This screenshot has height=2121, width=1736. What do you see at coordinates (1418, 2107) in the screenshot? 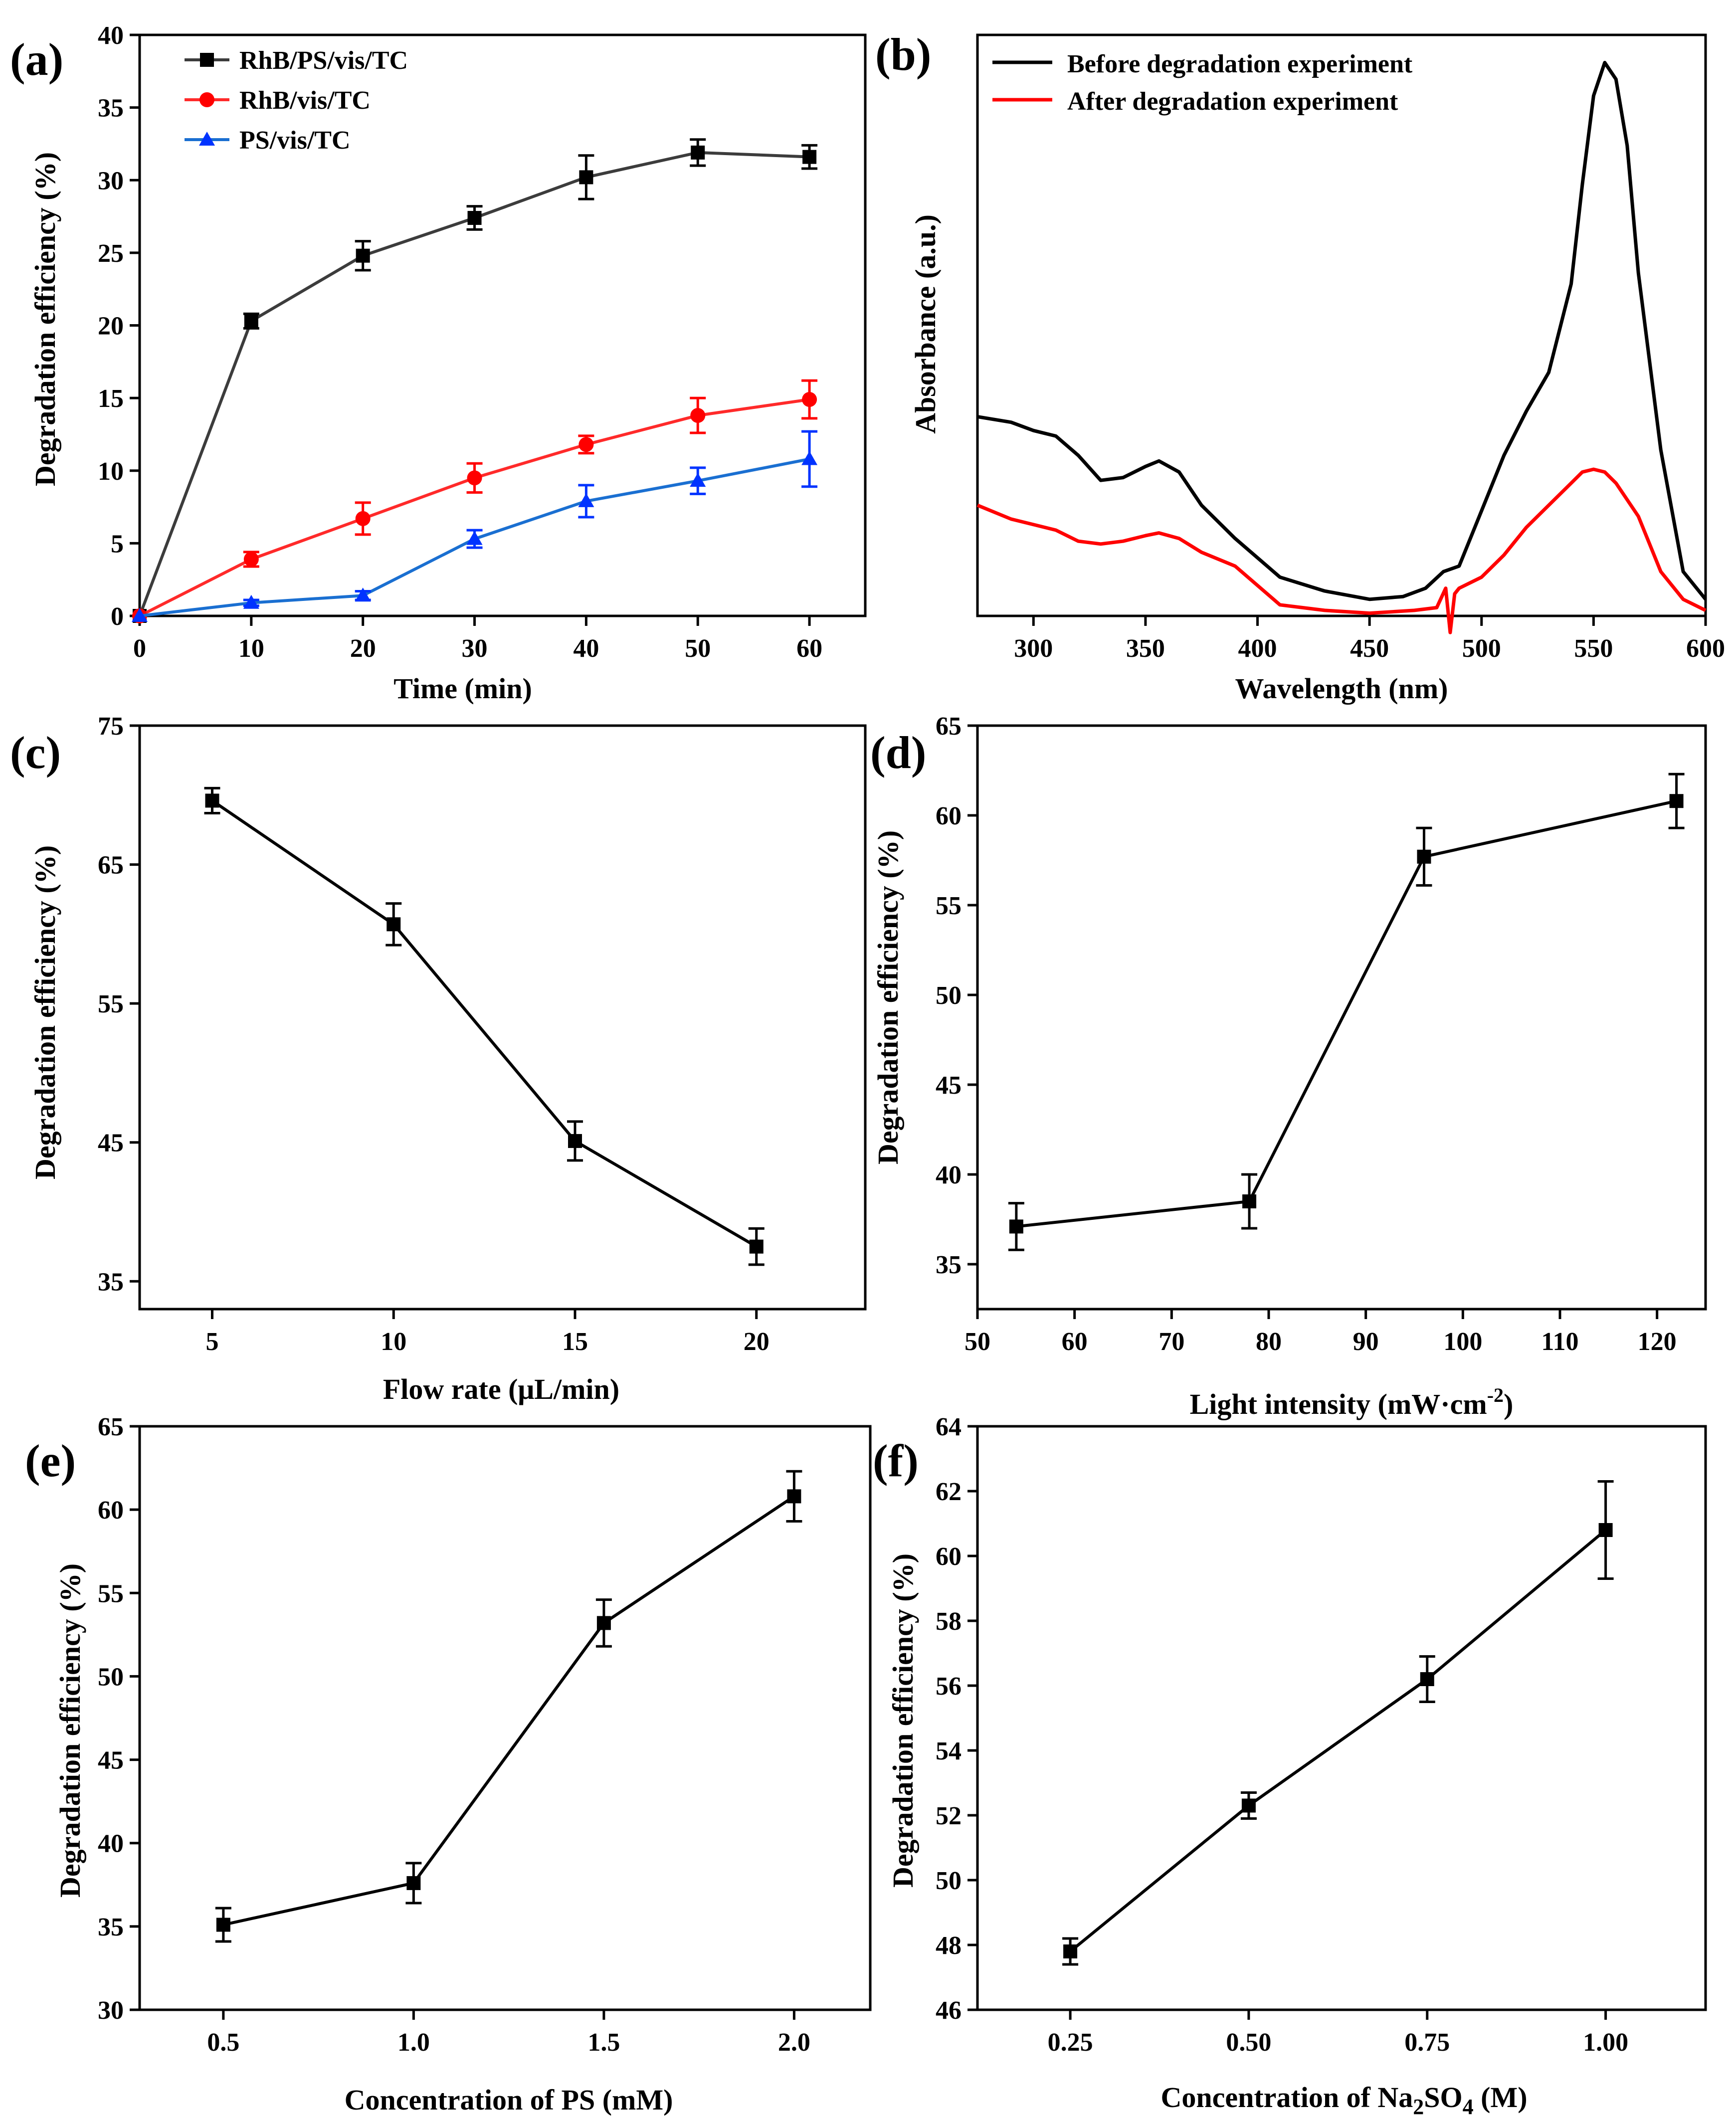
I see `x-axis-label-sub1: 2` at bounding box center [1418, 2107].